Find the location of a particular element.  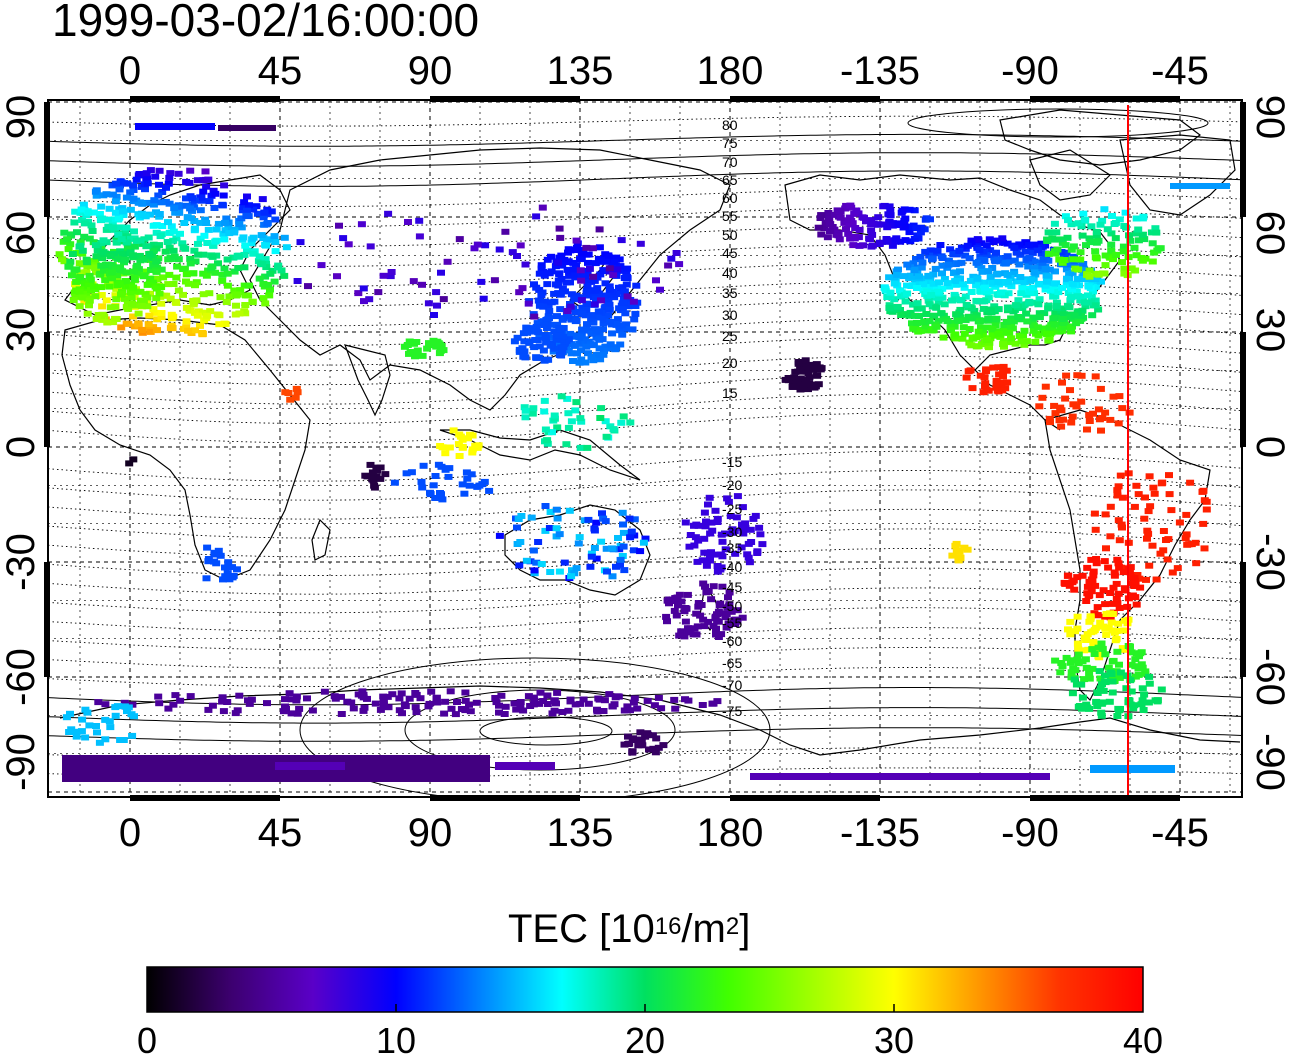

magnetic-contour is located at coordinates (645, 523).